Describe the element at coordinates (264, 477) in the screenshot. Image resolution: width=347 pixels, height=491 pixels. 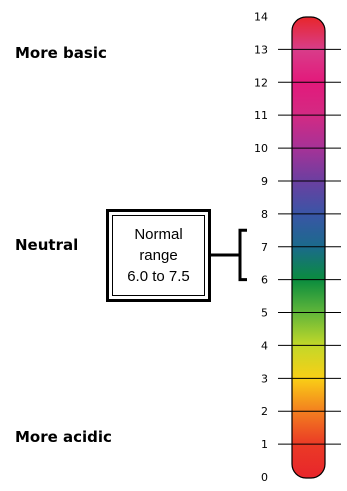
I see `tick-label-0: 0` at that location.